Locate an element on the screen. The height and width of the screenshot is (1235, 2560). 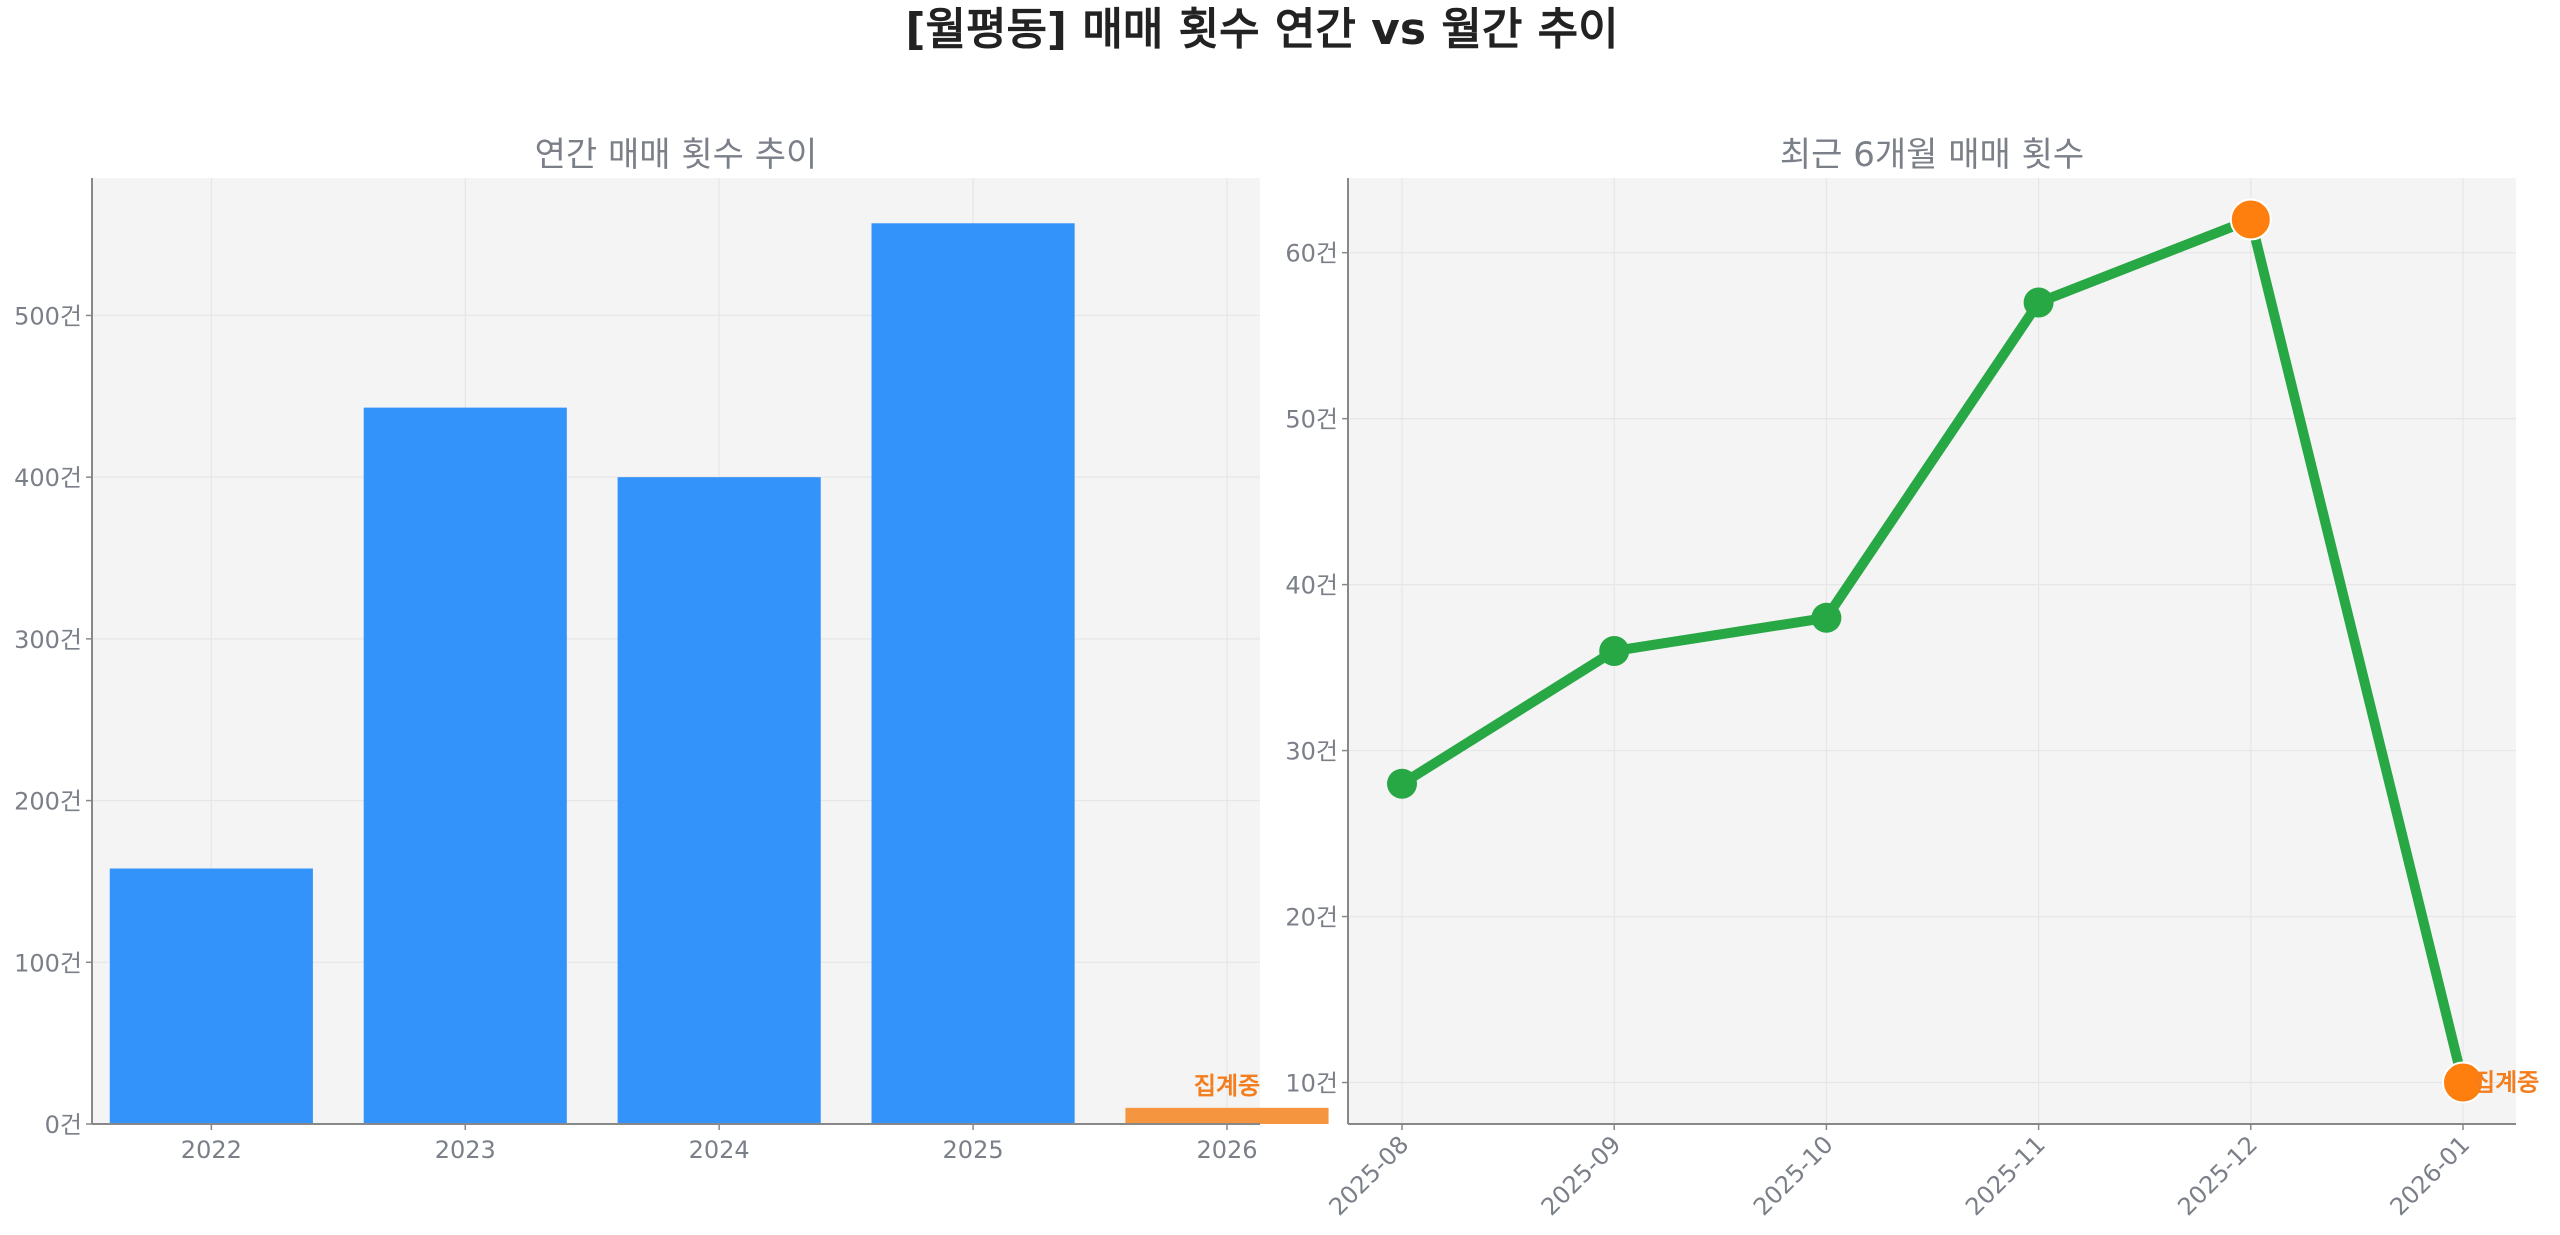
annual-y-tick-label: 300건 is located at coordinates (48, 640).